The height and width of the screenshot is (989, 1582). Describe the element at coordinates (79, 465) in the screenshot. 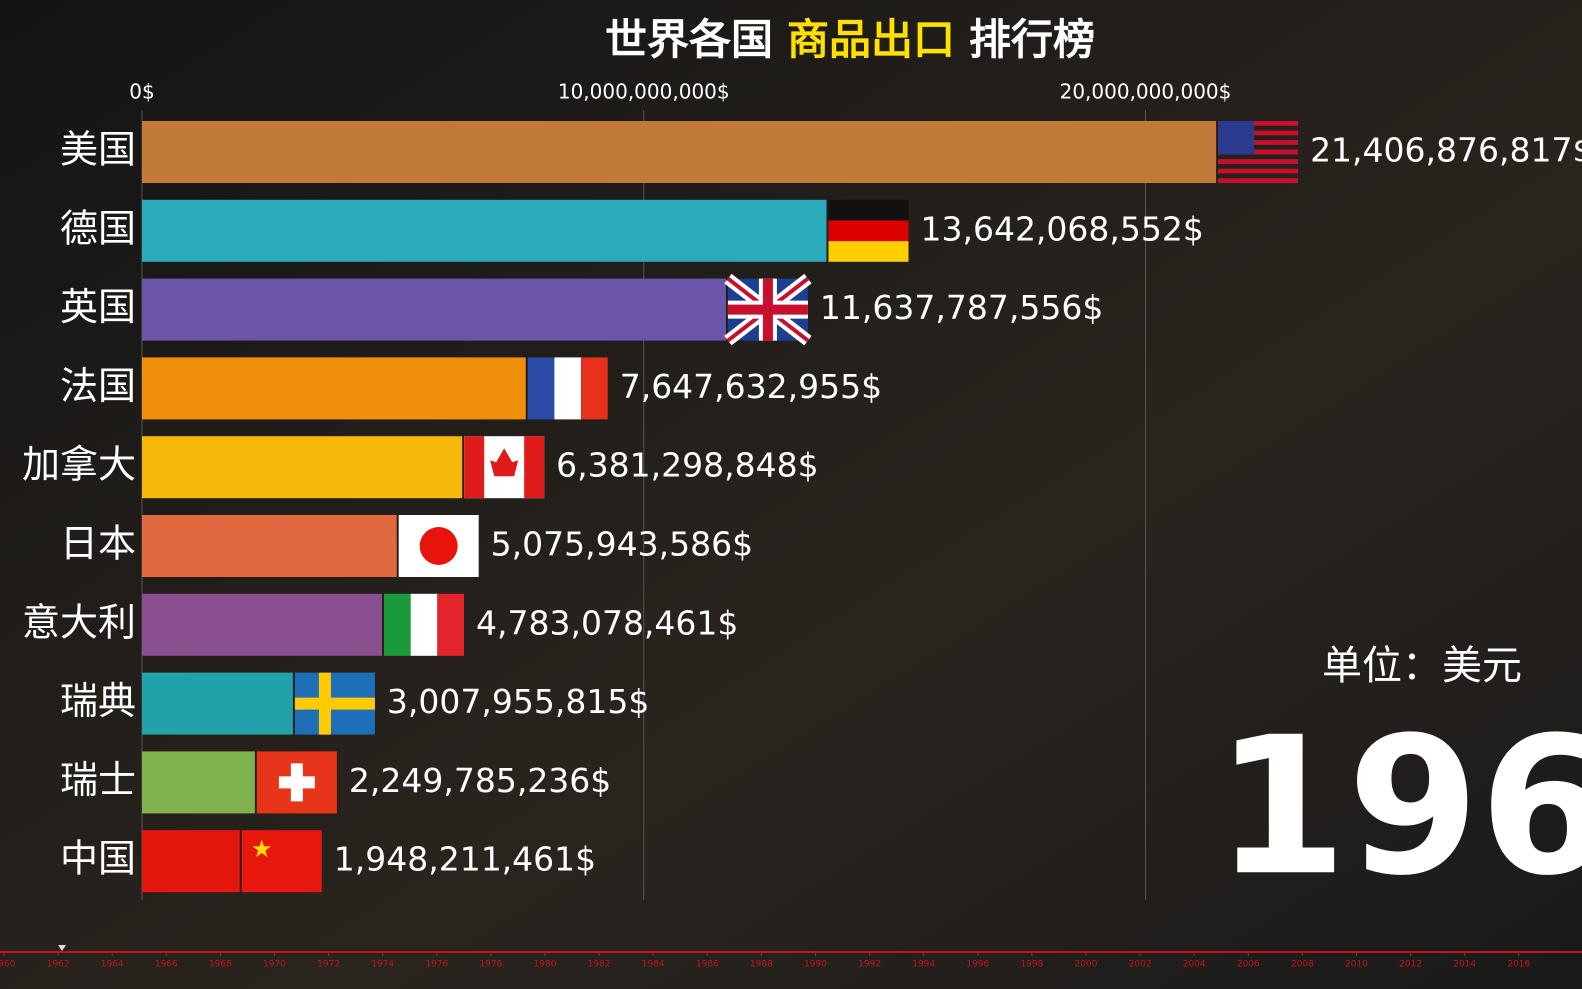

I see `y-tick-label: 加拿大` at that location.